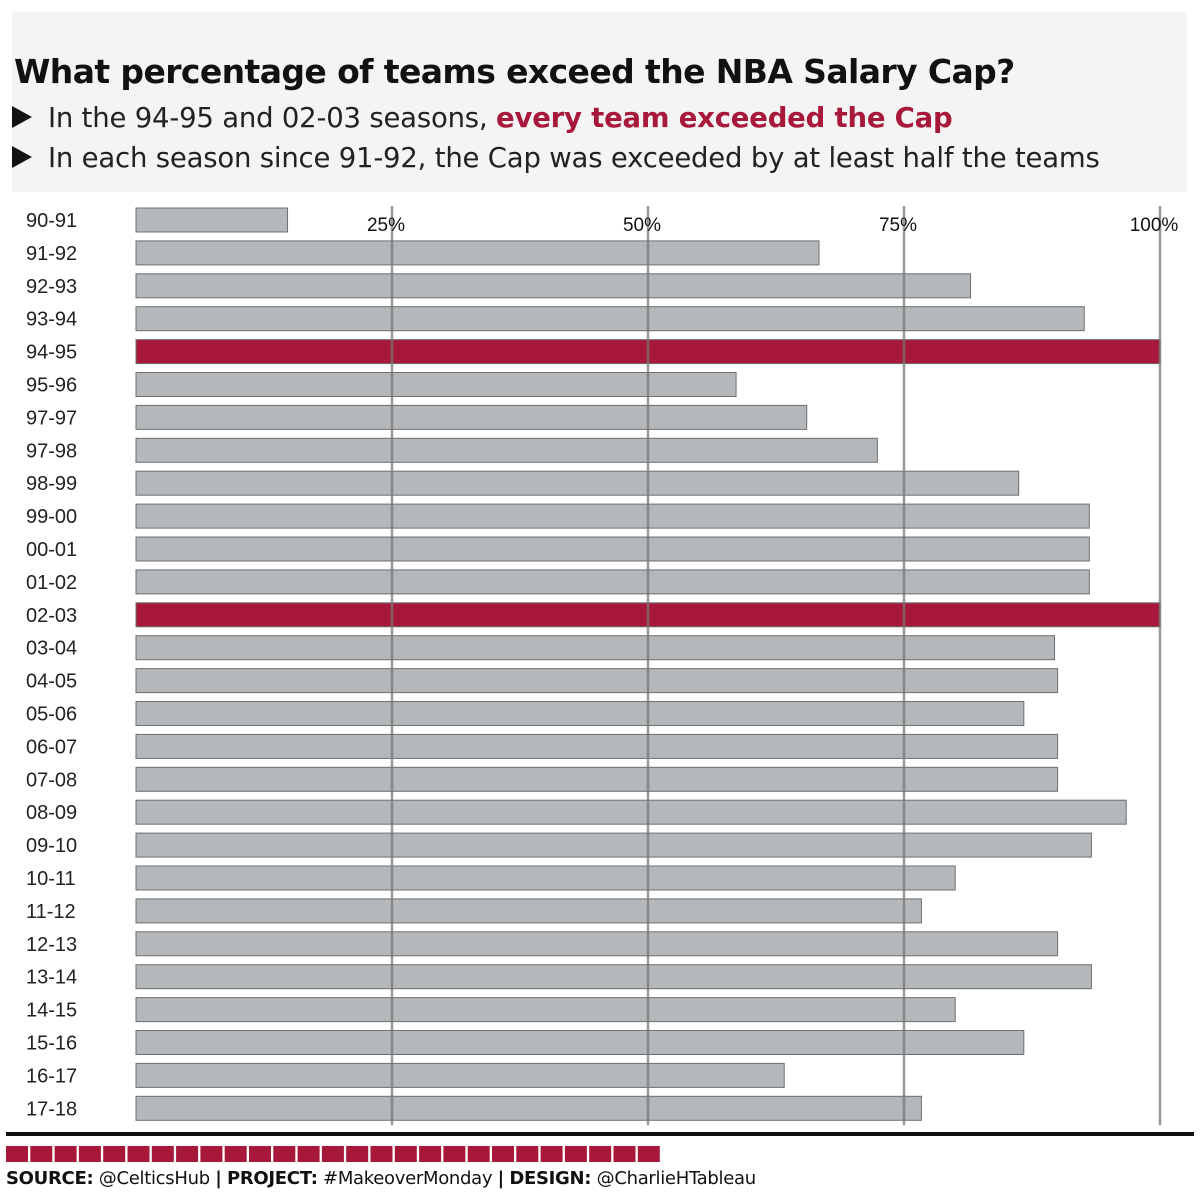 The image size is (1200, 1198). I want to click on project-label: PROJECT:, so click(272, 1178).